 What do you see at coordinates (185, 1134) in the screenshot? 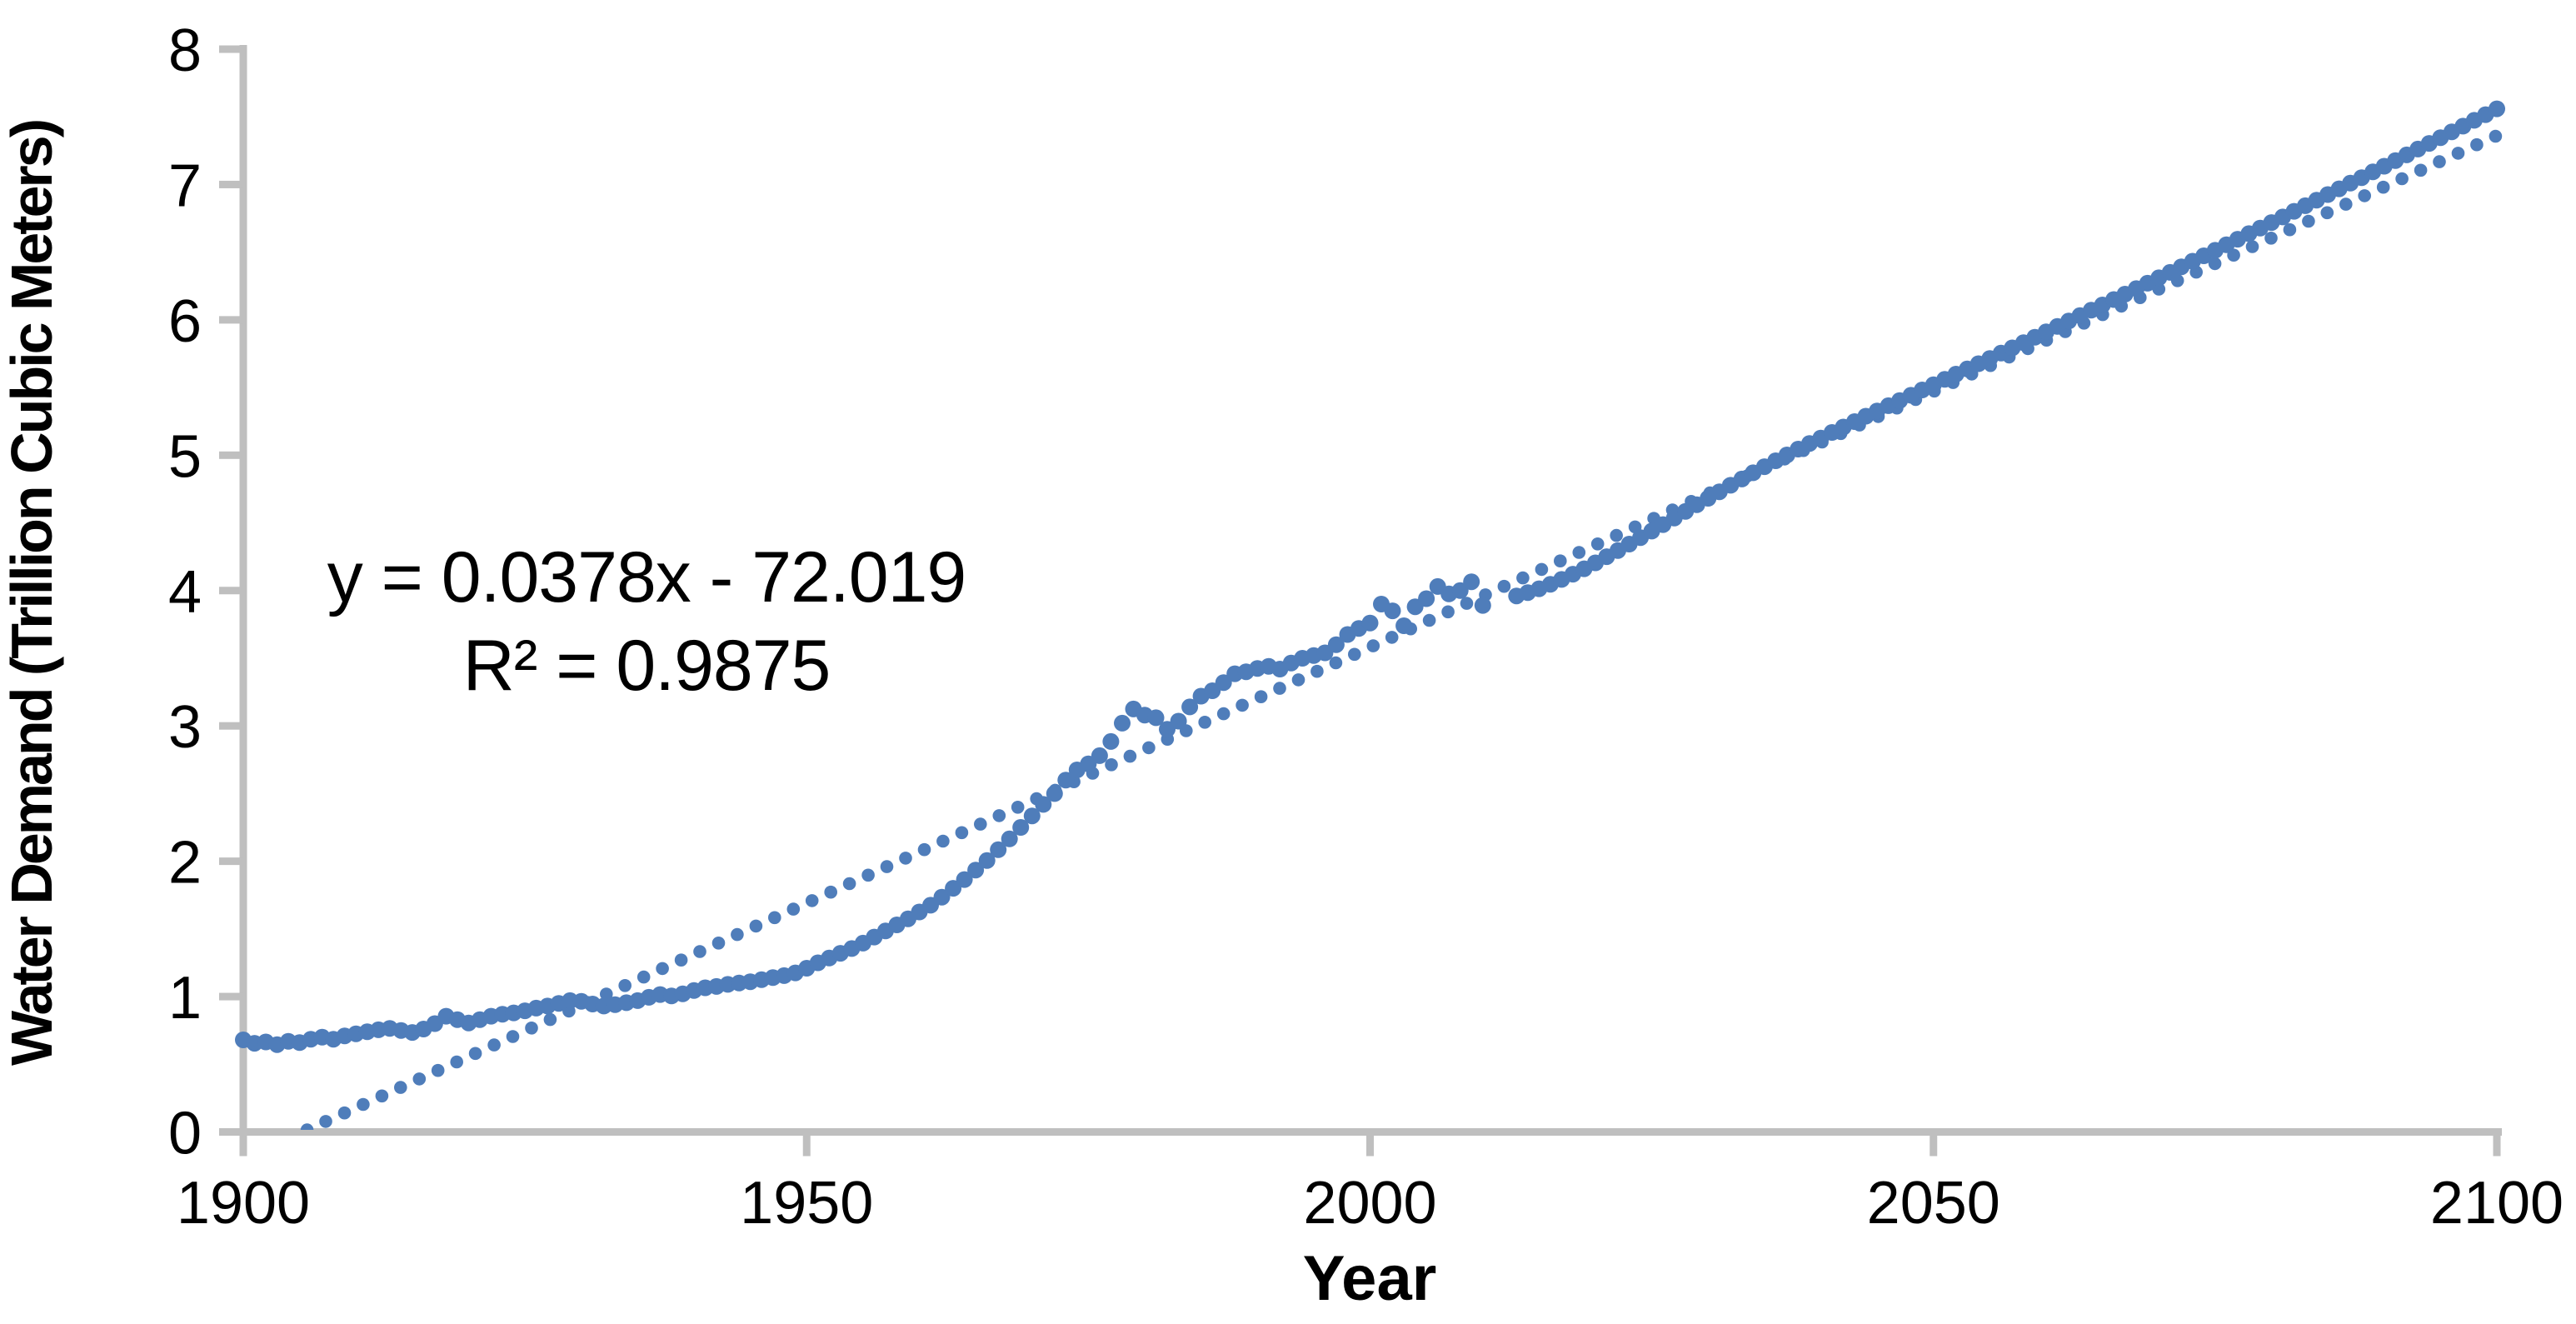
I see `y-tick-label: 0` at bounding box center [185, 1134].